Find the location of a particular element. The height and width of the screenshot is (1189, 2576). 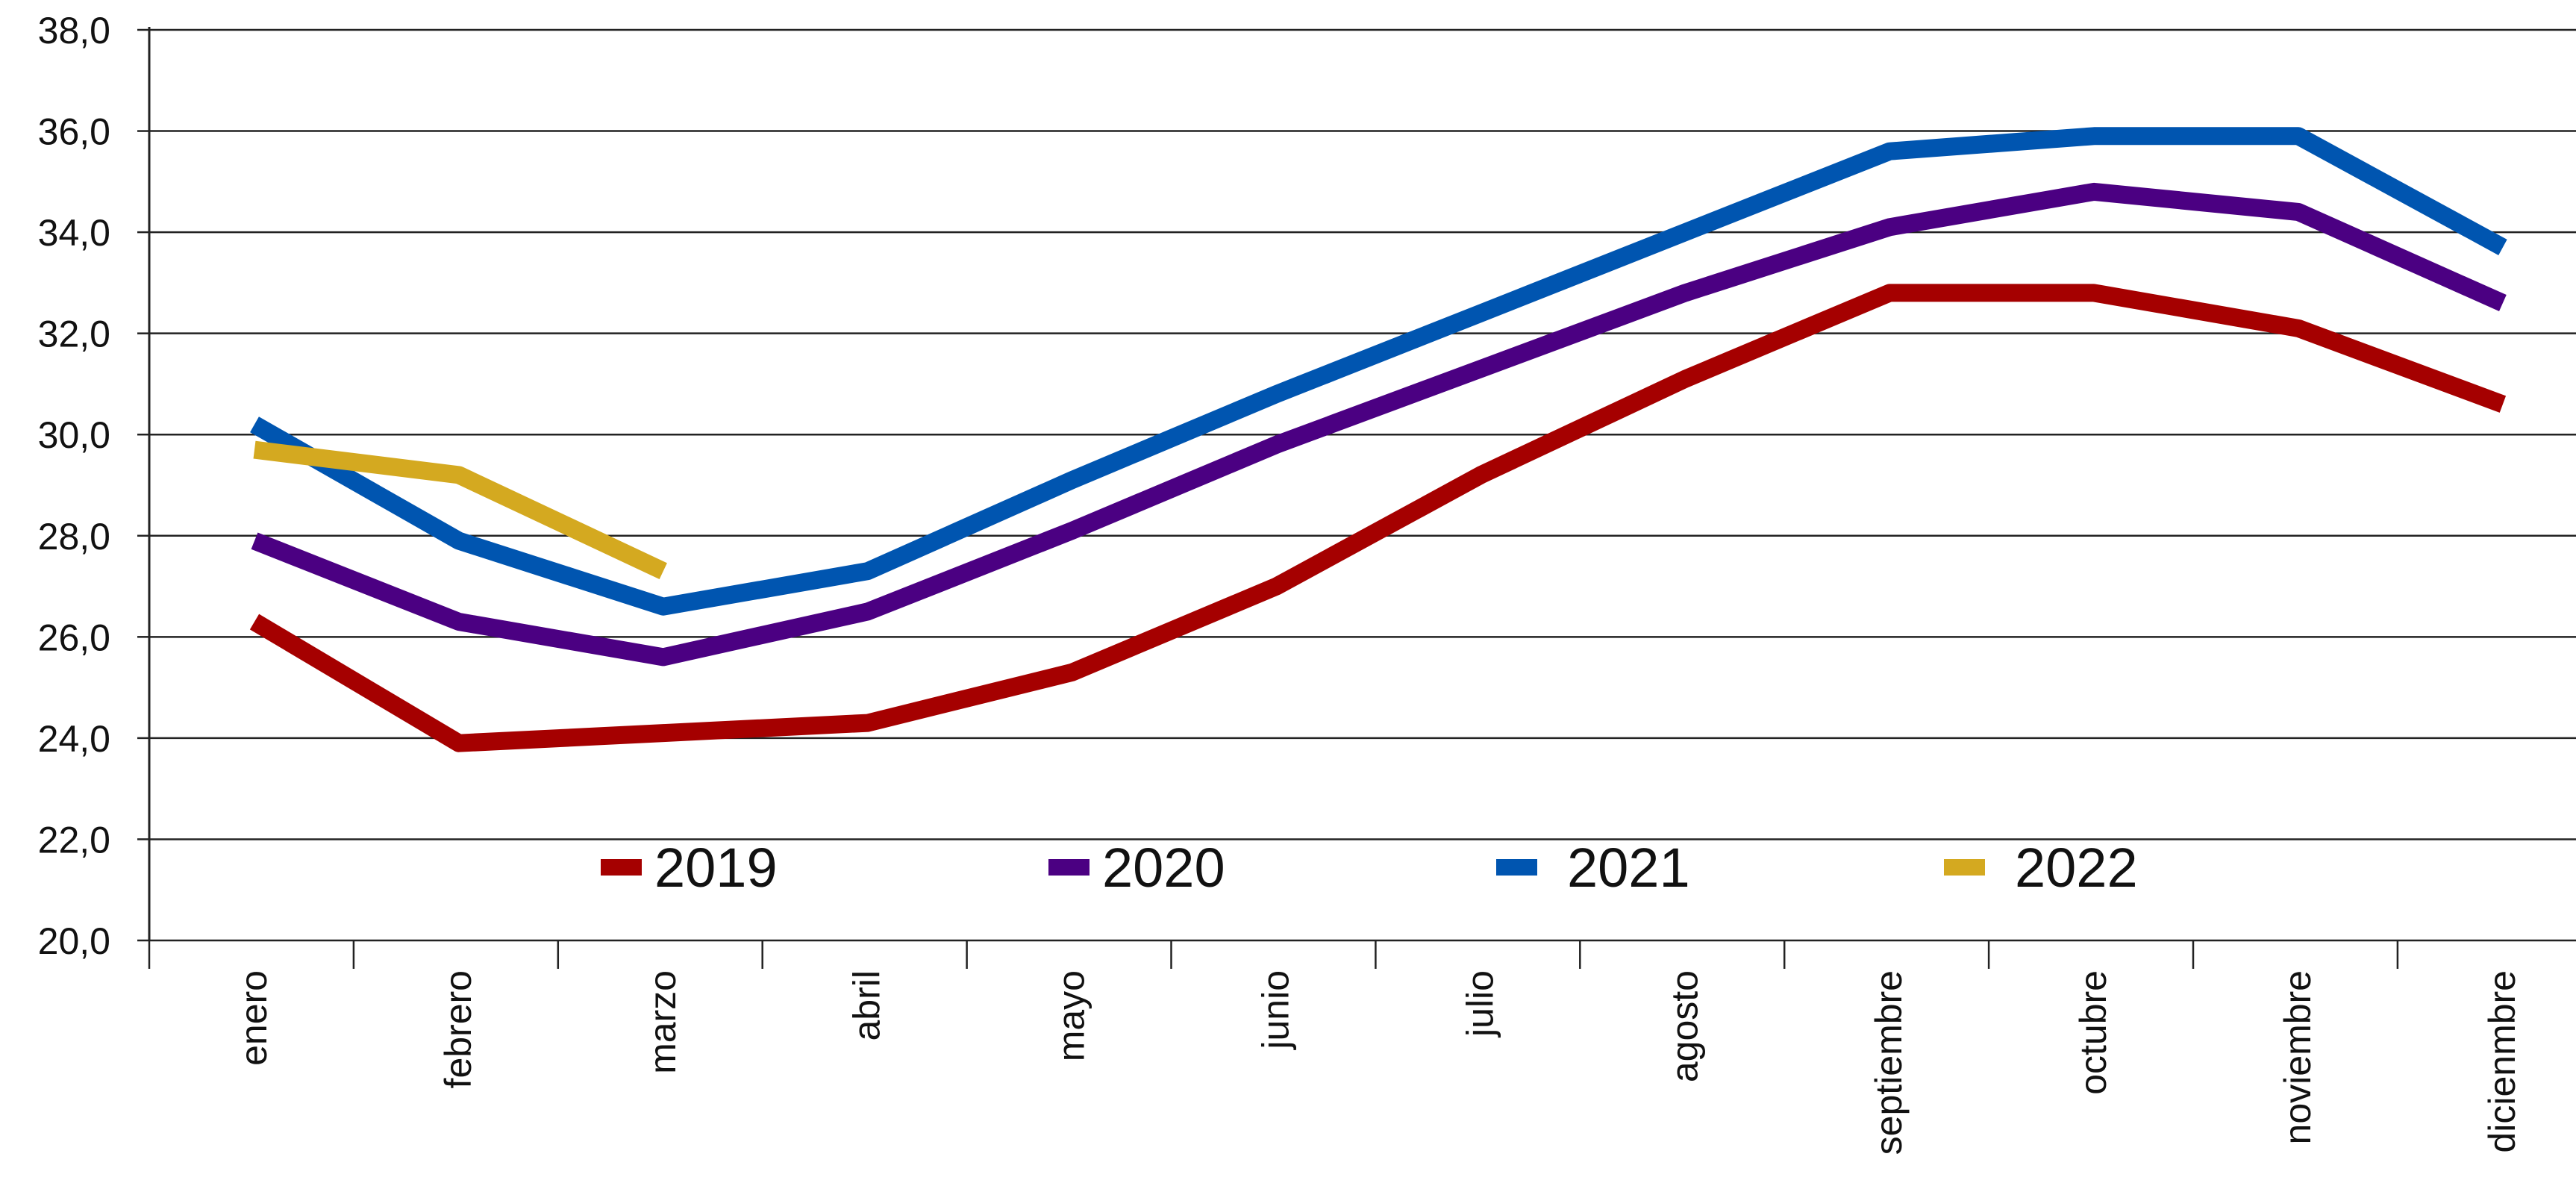

x-tick-label: marzo is located at coordinates (663, 1022).